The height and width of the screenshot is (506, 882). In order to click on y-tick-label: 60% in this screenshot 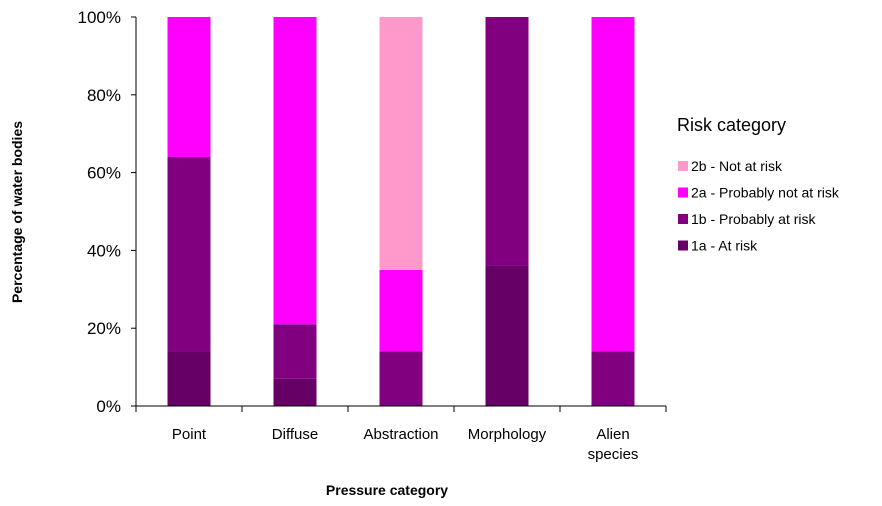, I will do `click(104, 173)`.